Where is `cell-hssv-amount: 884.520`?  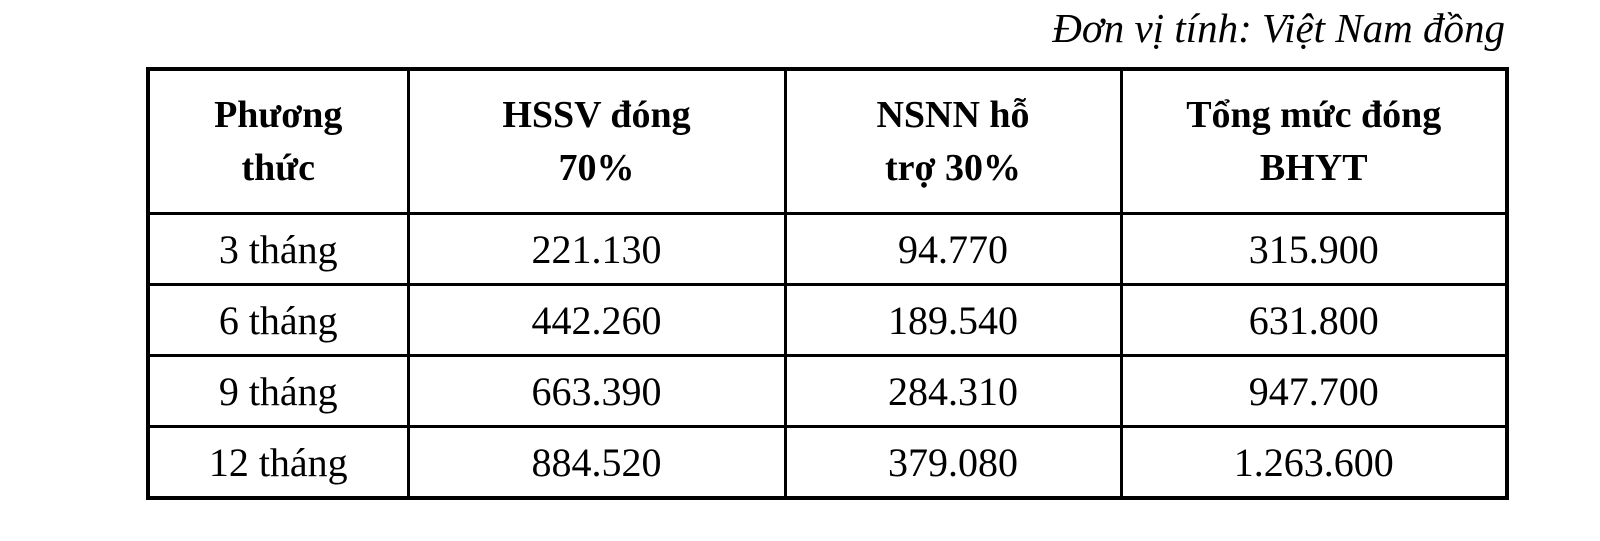 cell-hssv-amount: 884.520 is located at coordinates (596, 462).